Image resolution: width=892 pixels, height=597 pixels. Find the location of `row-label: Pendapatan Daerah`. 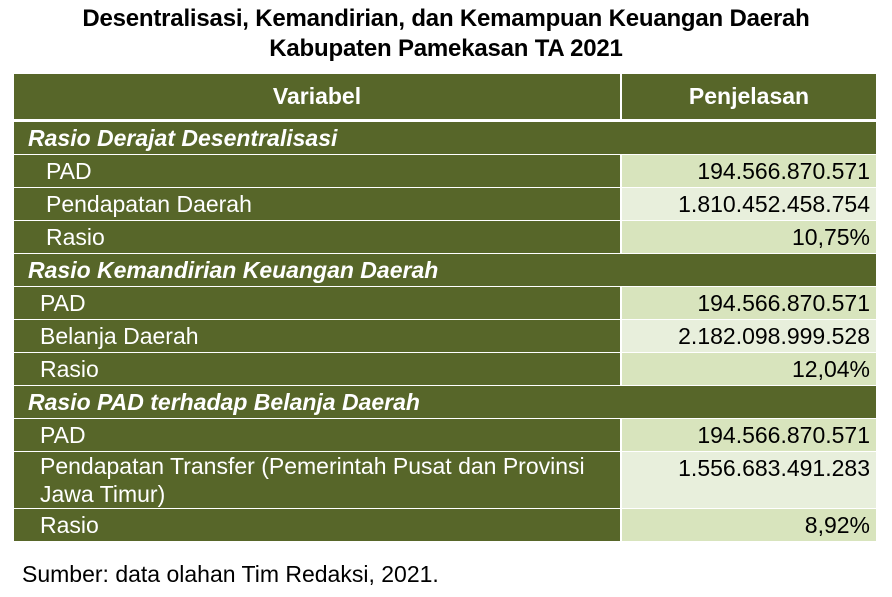

row-label: Pendapatan Daerah is located at coordinates (317, 204).